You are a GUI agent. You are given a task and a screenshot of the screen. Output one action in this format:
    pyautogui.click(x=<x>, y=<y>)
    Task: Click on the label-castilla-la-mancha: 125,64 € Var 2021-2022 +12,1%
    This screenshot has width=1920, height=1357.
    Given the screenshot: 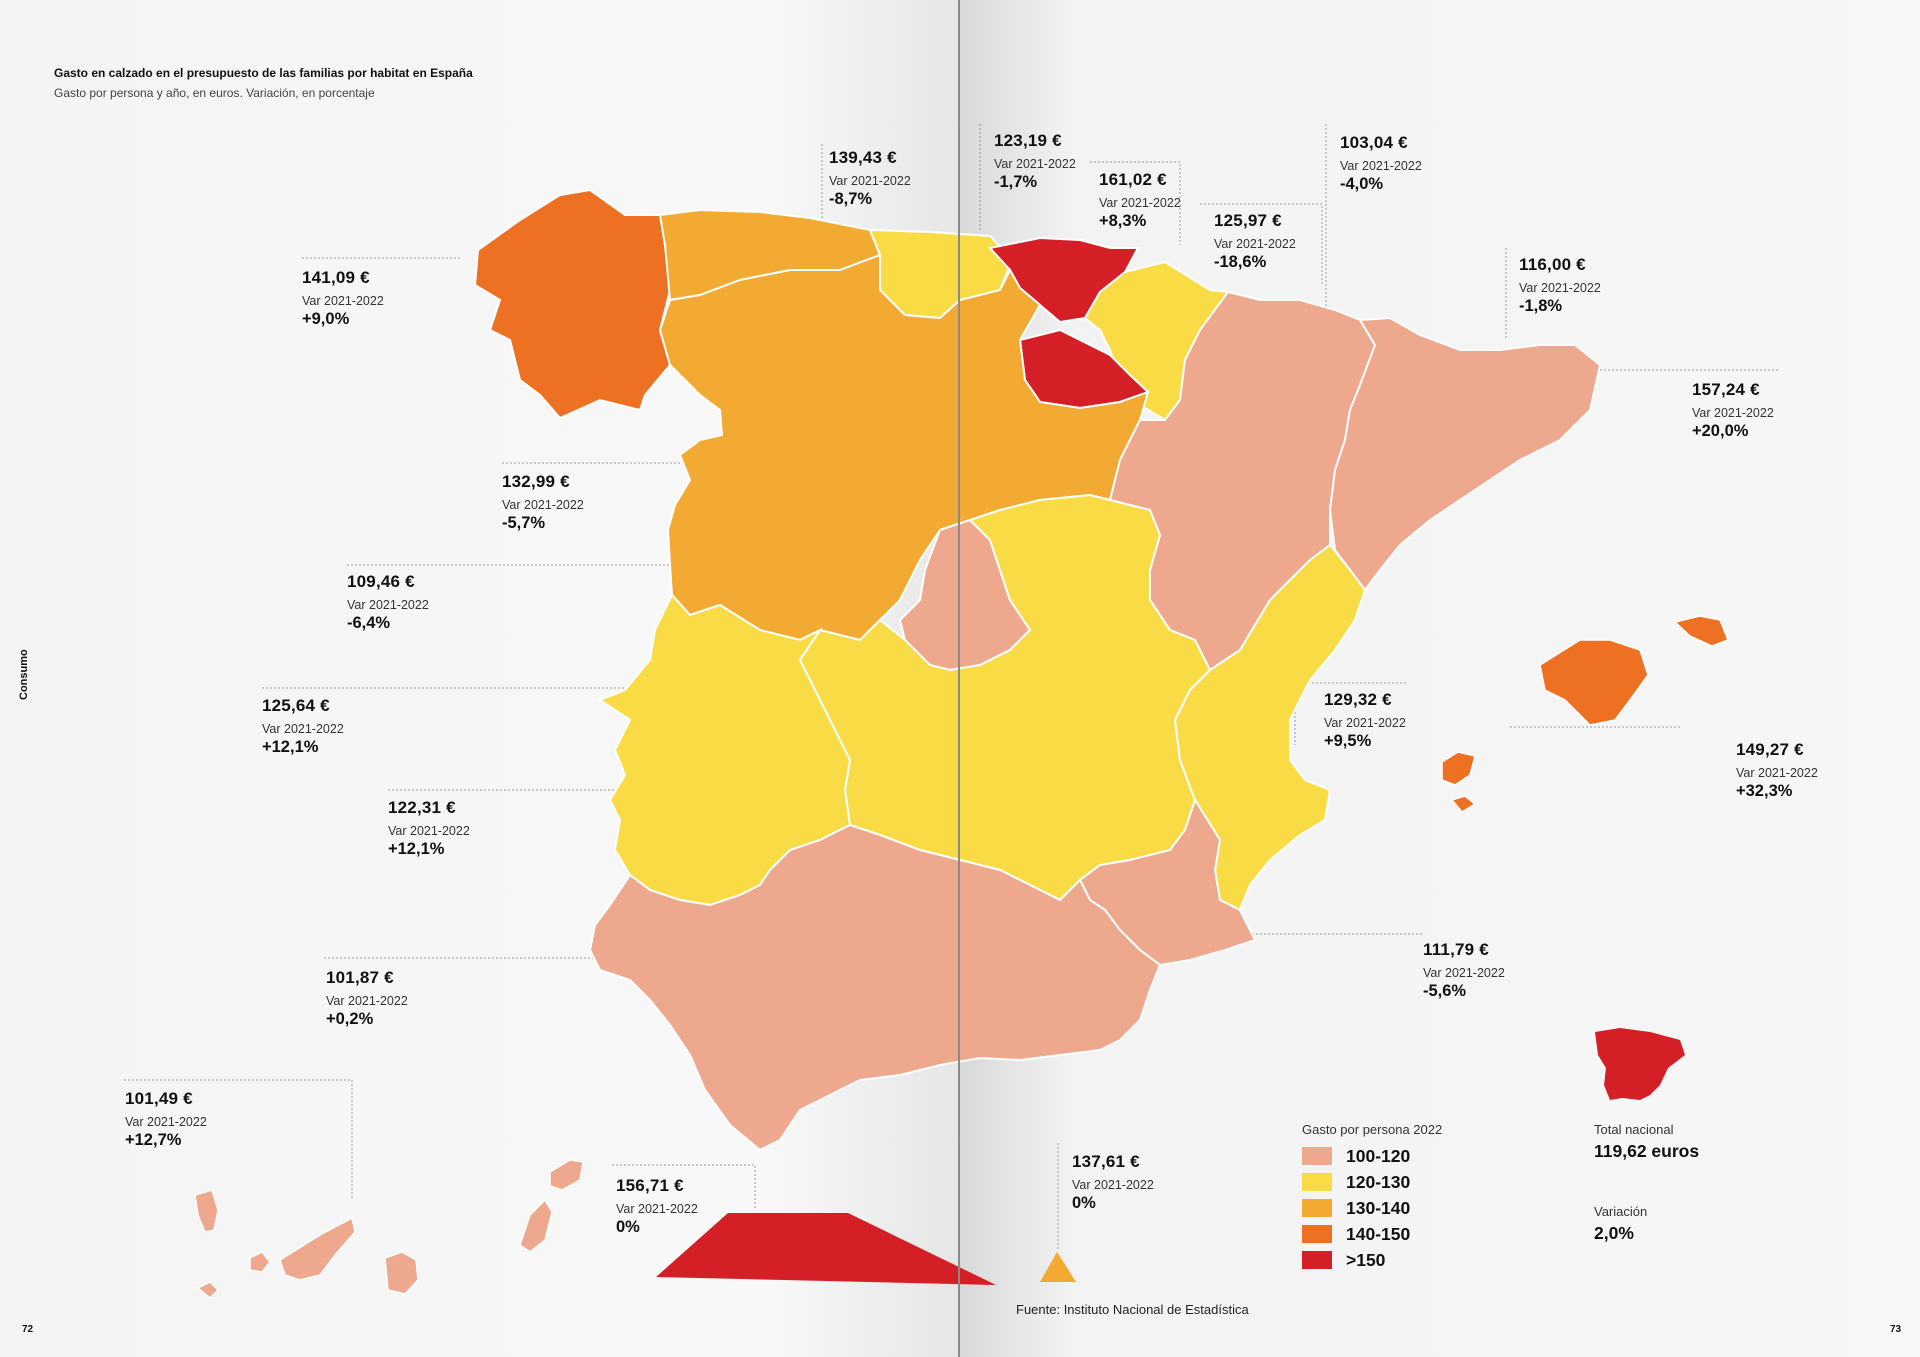 What is the action you would take?
    pyautogui.click(x=327, y=726)
    